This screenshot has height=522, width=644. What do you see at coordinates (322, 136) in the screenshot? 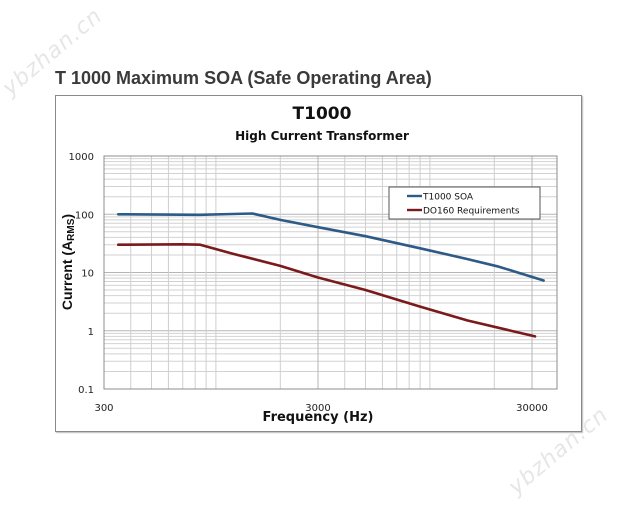
I see `chart-subtitle: High Current Transformer` at bounding box center [322, 136].